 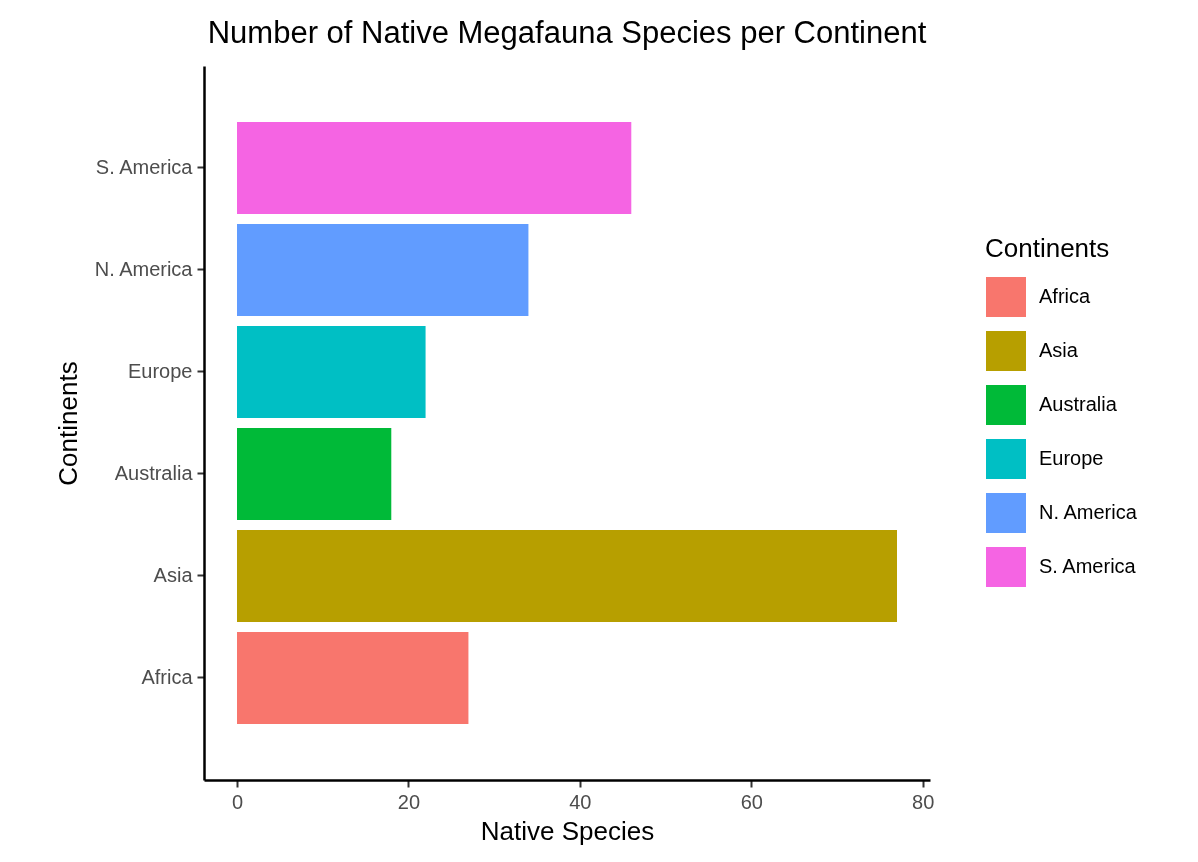 What do you see at coordinates (173, 575) in the screenshot?
I see `y-tick-label: Asia` at bounding box center [173, 575].